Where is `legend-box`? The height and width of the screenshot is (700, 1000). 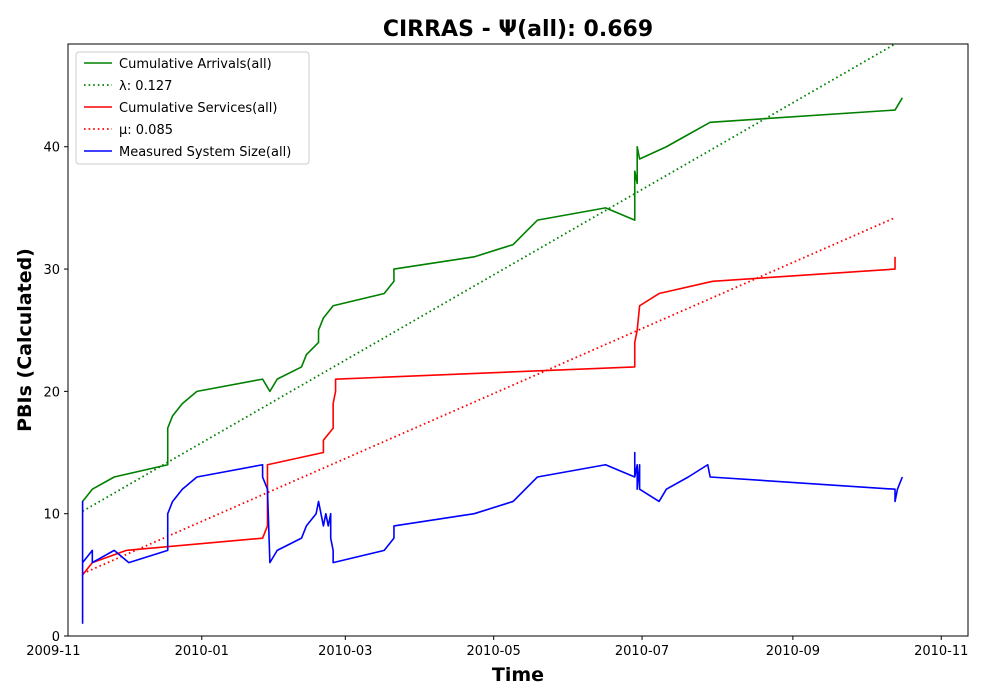
legend-box is located at coordinates (192, 108).